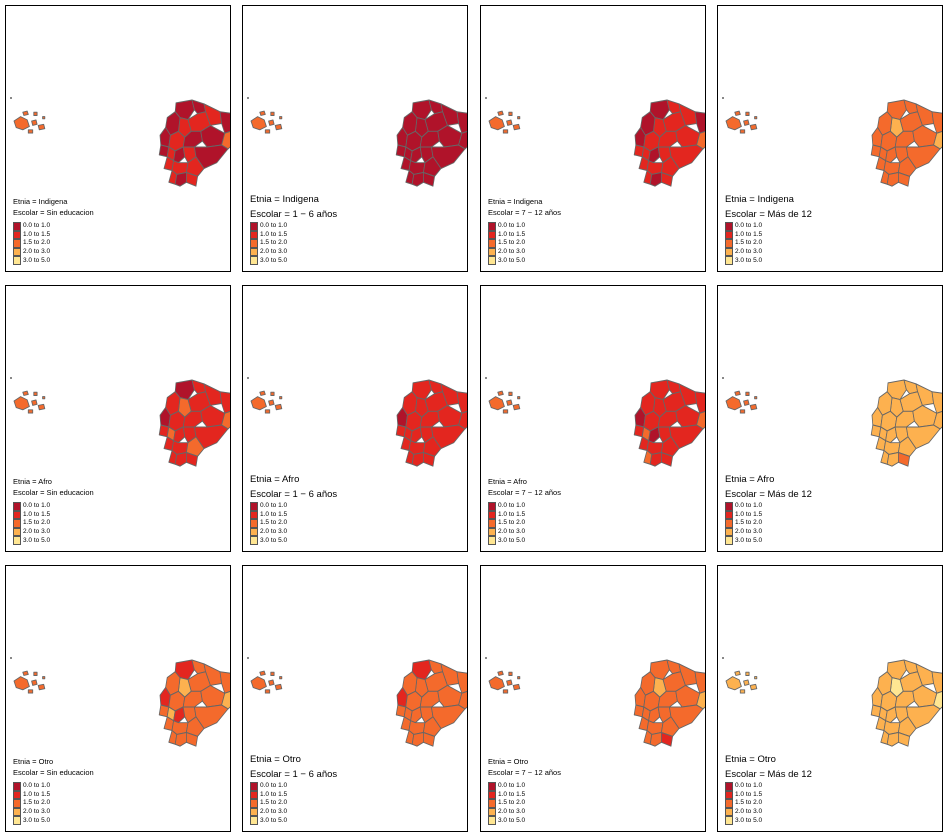  I want to click on galapagos-islands, so click(504, 402).